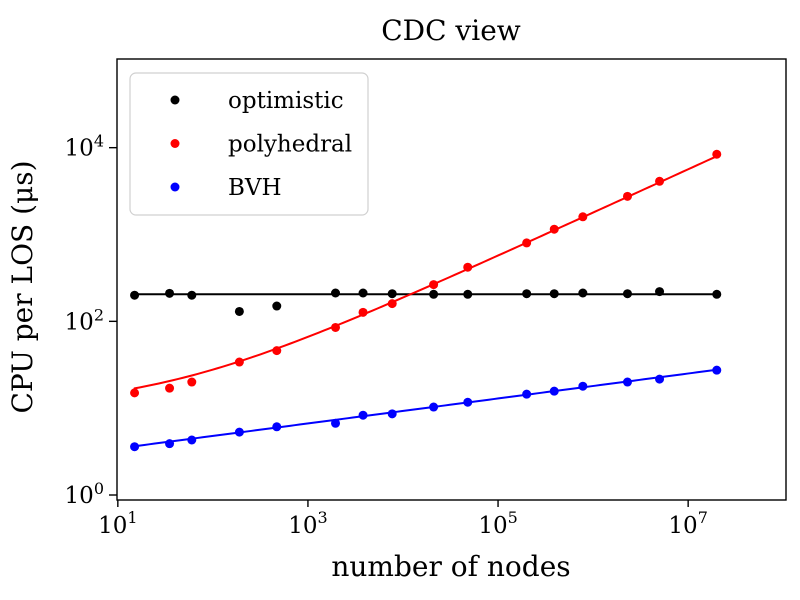  What do you see at coordinates (84, 147) in the screenshot?
I see `y-tick-label: 10⁴` at bounding box center [84, 147].